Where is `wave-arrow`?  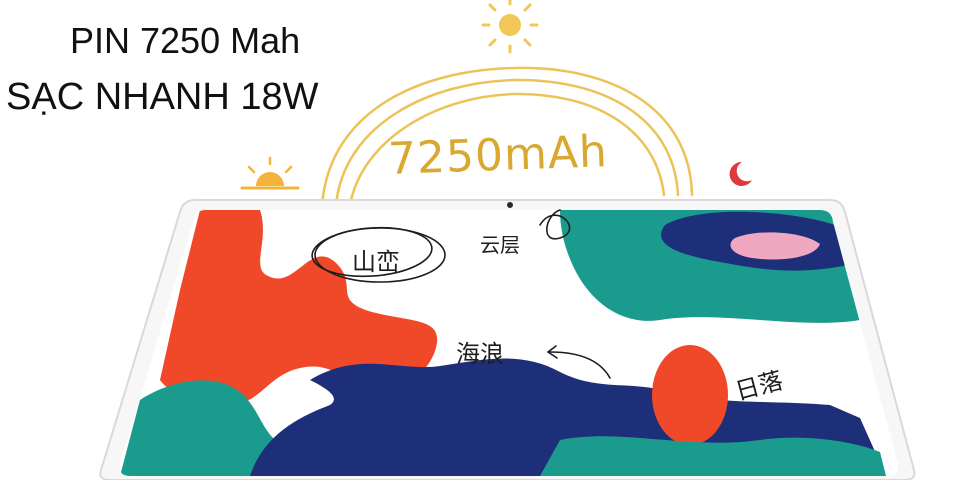
wave-arrow is located at coordinates (580, 365).